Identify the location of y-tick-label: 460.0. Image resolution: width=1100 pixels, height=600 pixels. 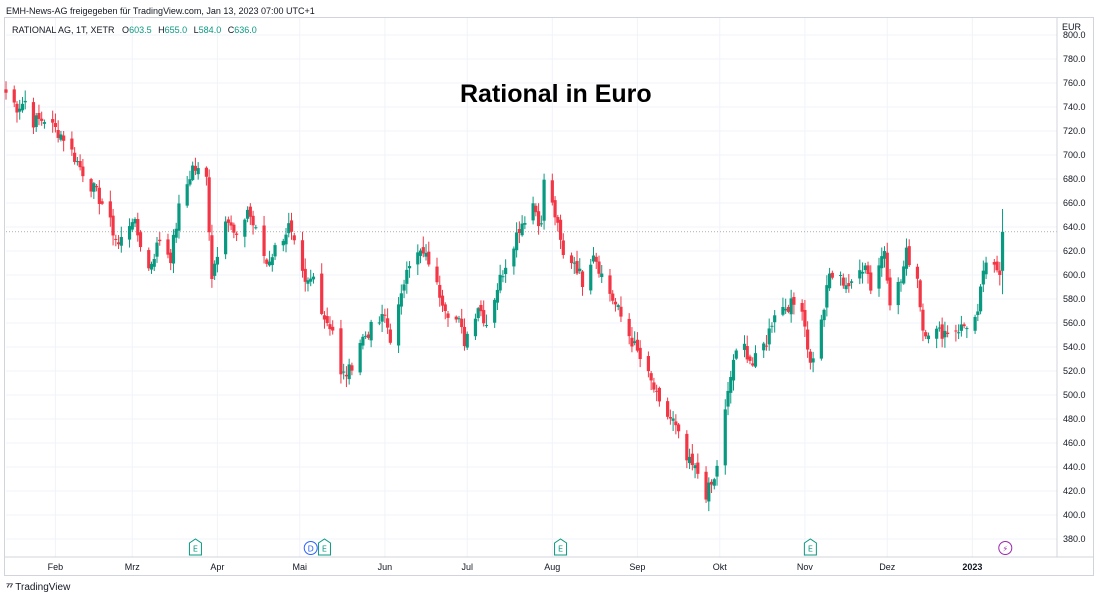
(1074, 443).